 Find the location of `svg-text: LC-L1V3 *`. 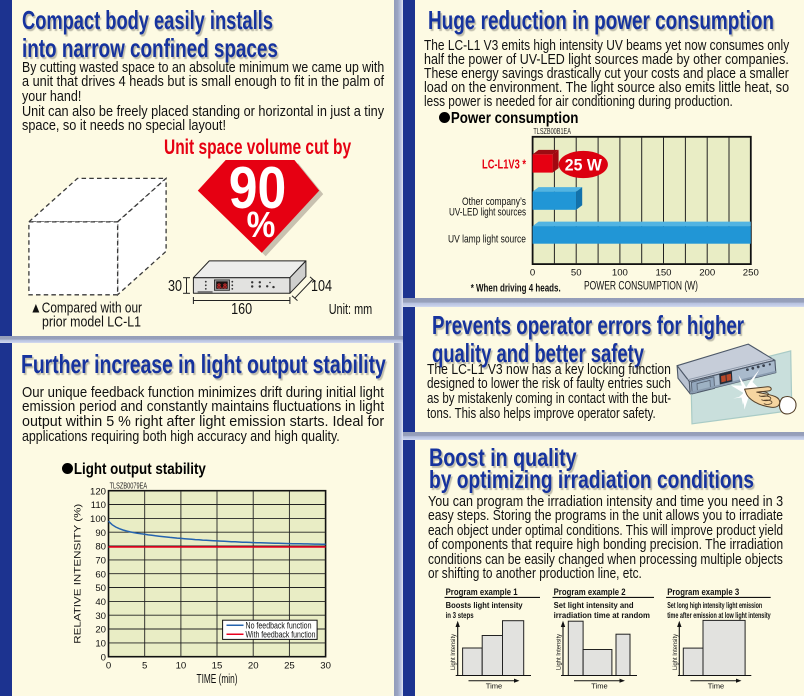

svg-text: LC-L1V3 * is located at coordinates (504, 164).